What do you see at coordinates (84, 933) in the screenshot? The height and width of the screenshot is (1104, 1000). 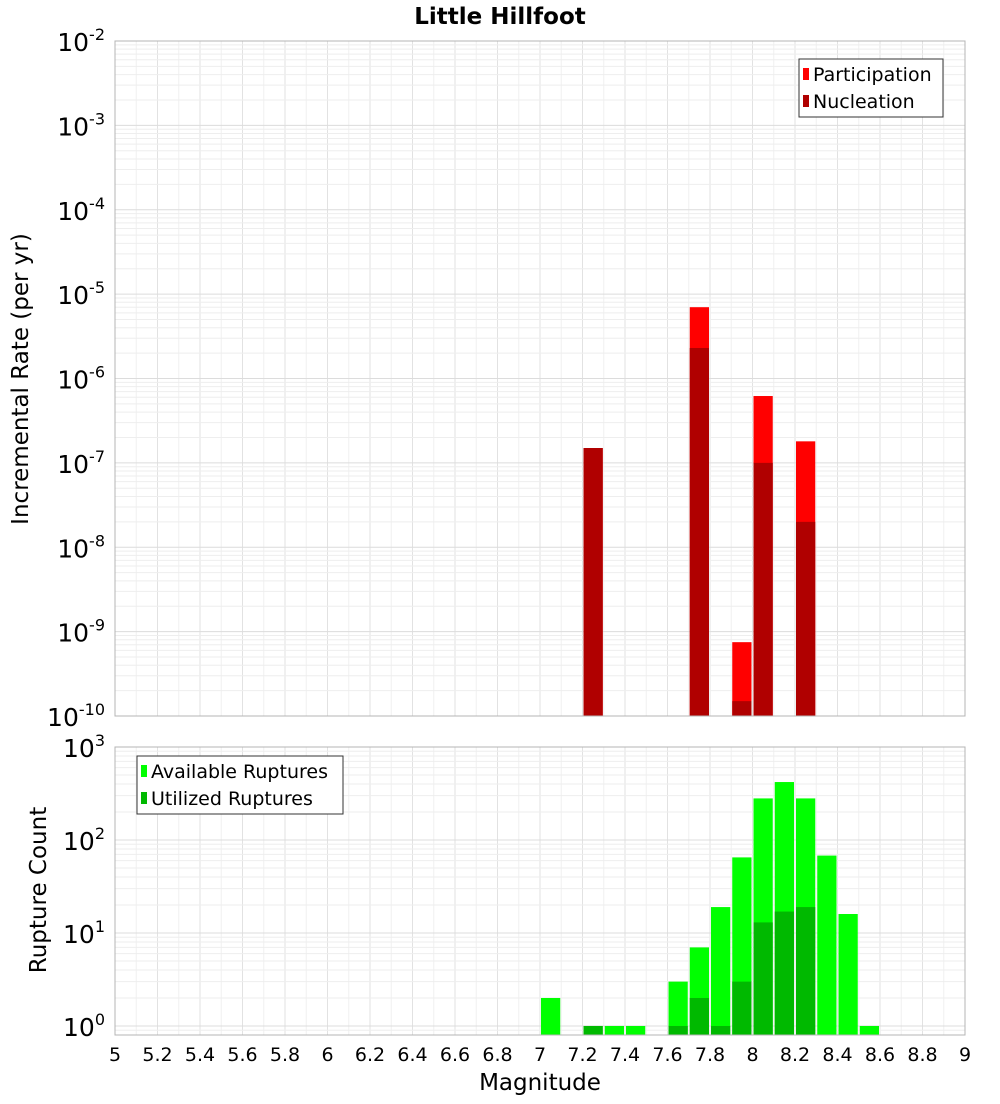 I see `bottom-y-tick-label: 10¹` at bounding box center [84, 933].